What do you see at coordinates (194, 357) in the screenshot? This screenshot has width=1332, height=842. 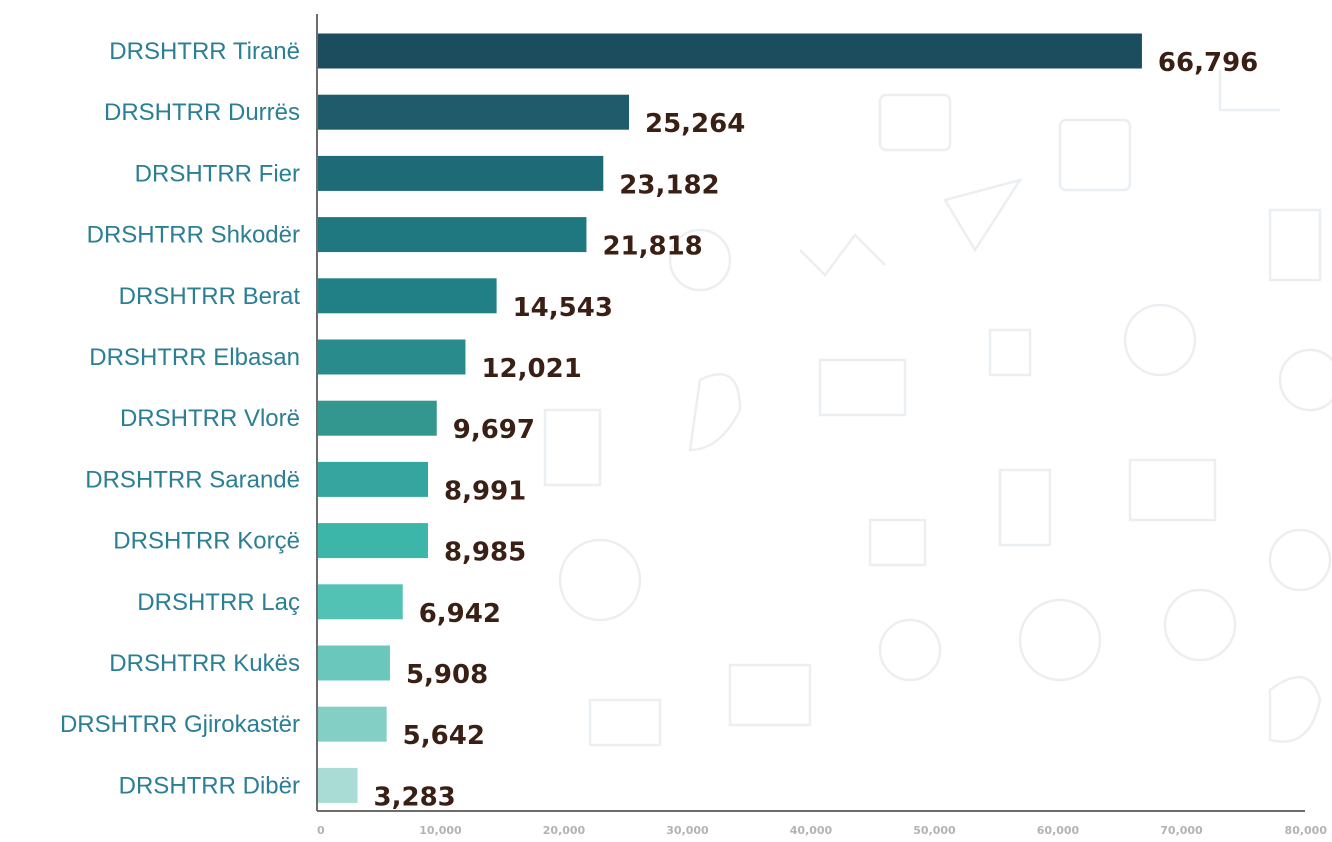 I see `category-label: DRSHTRR Elbasan` at bounding box center [194, 357].